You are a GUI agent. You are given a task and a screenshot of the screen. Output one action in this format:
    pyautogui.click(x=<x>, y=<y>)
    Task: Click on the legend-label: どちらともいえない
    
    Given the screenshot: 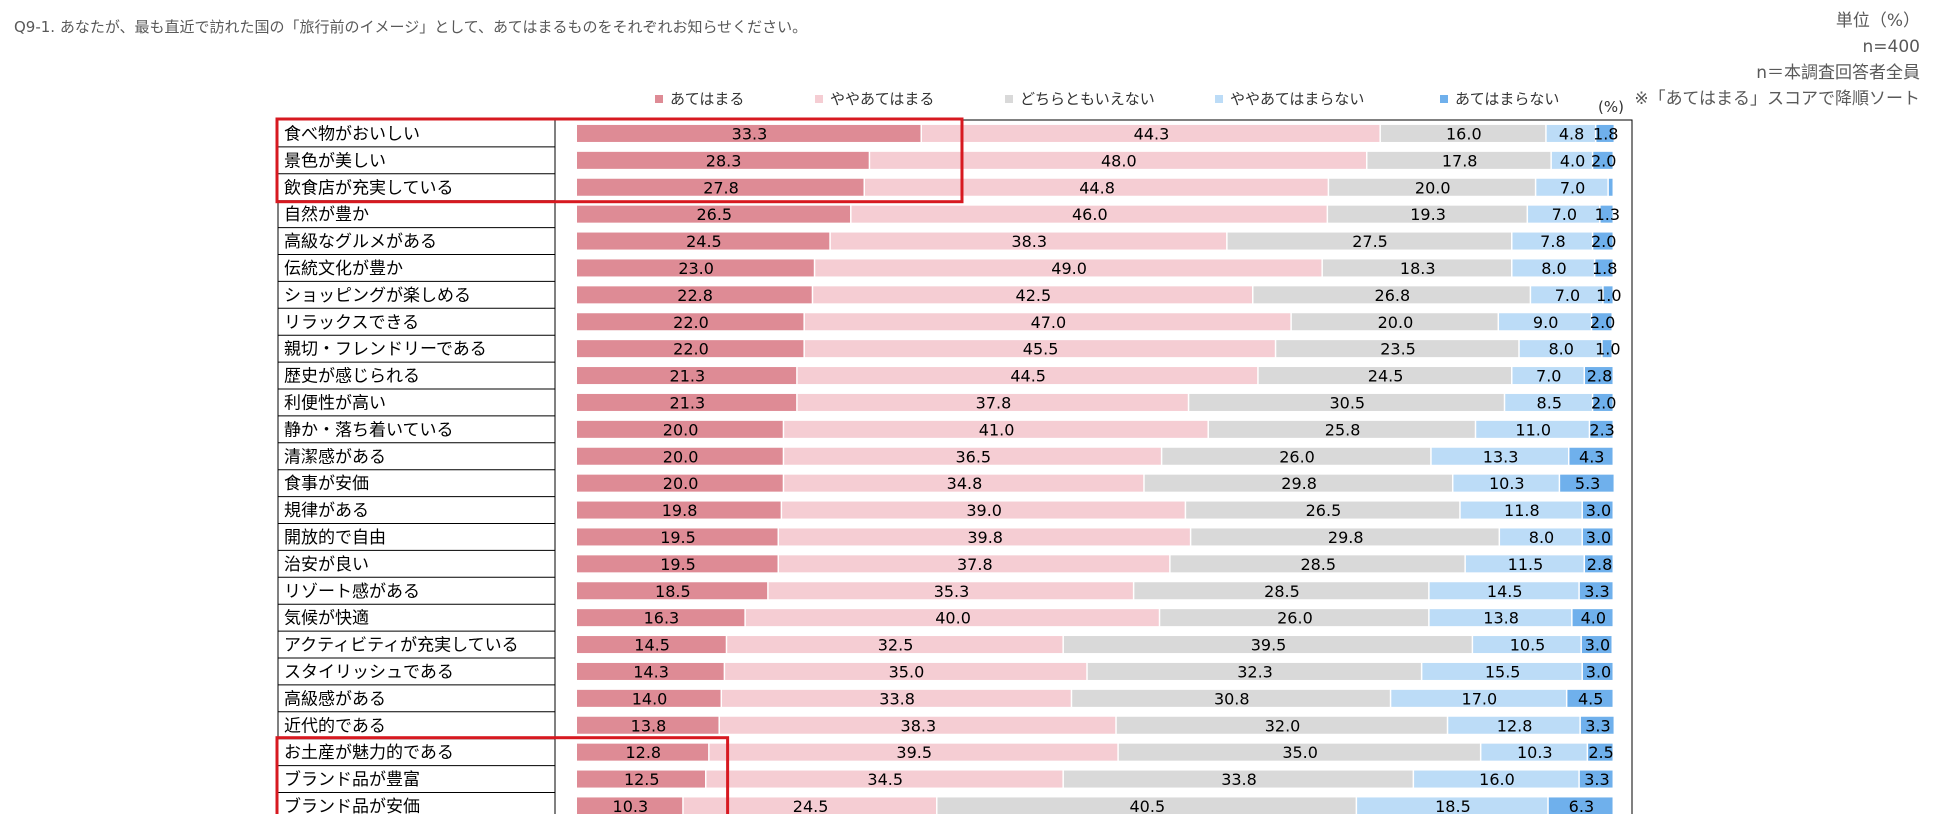 What is the action you would take?
    pyautogui.click(x=1087, y=99)
    